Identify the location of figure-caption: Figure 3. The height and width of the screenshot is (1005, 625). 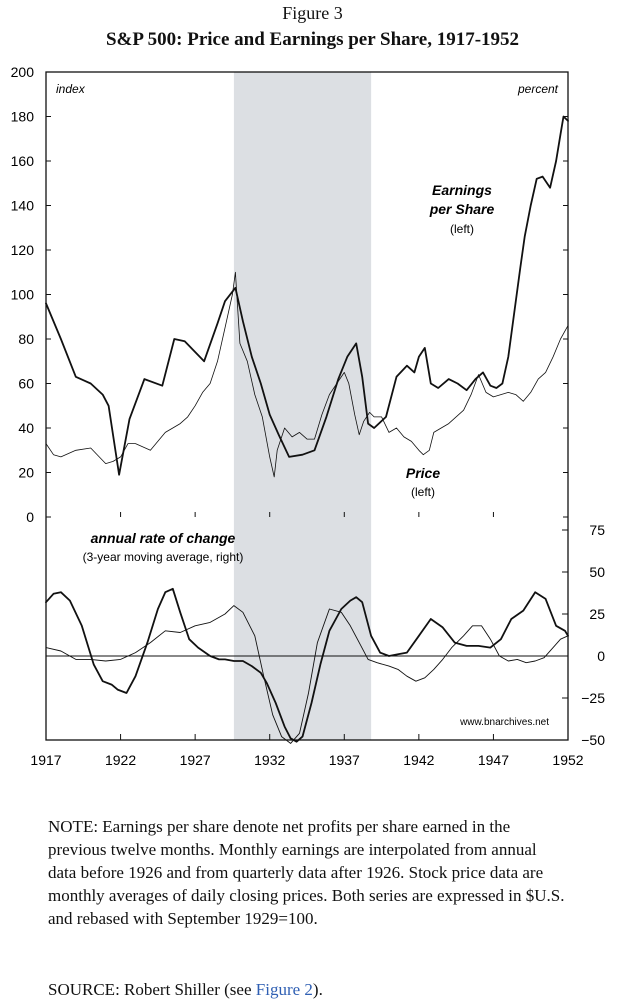
(312, 13).